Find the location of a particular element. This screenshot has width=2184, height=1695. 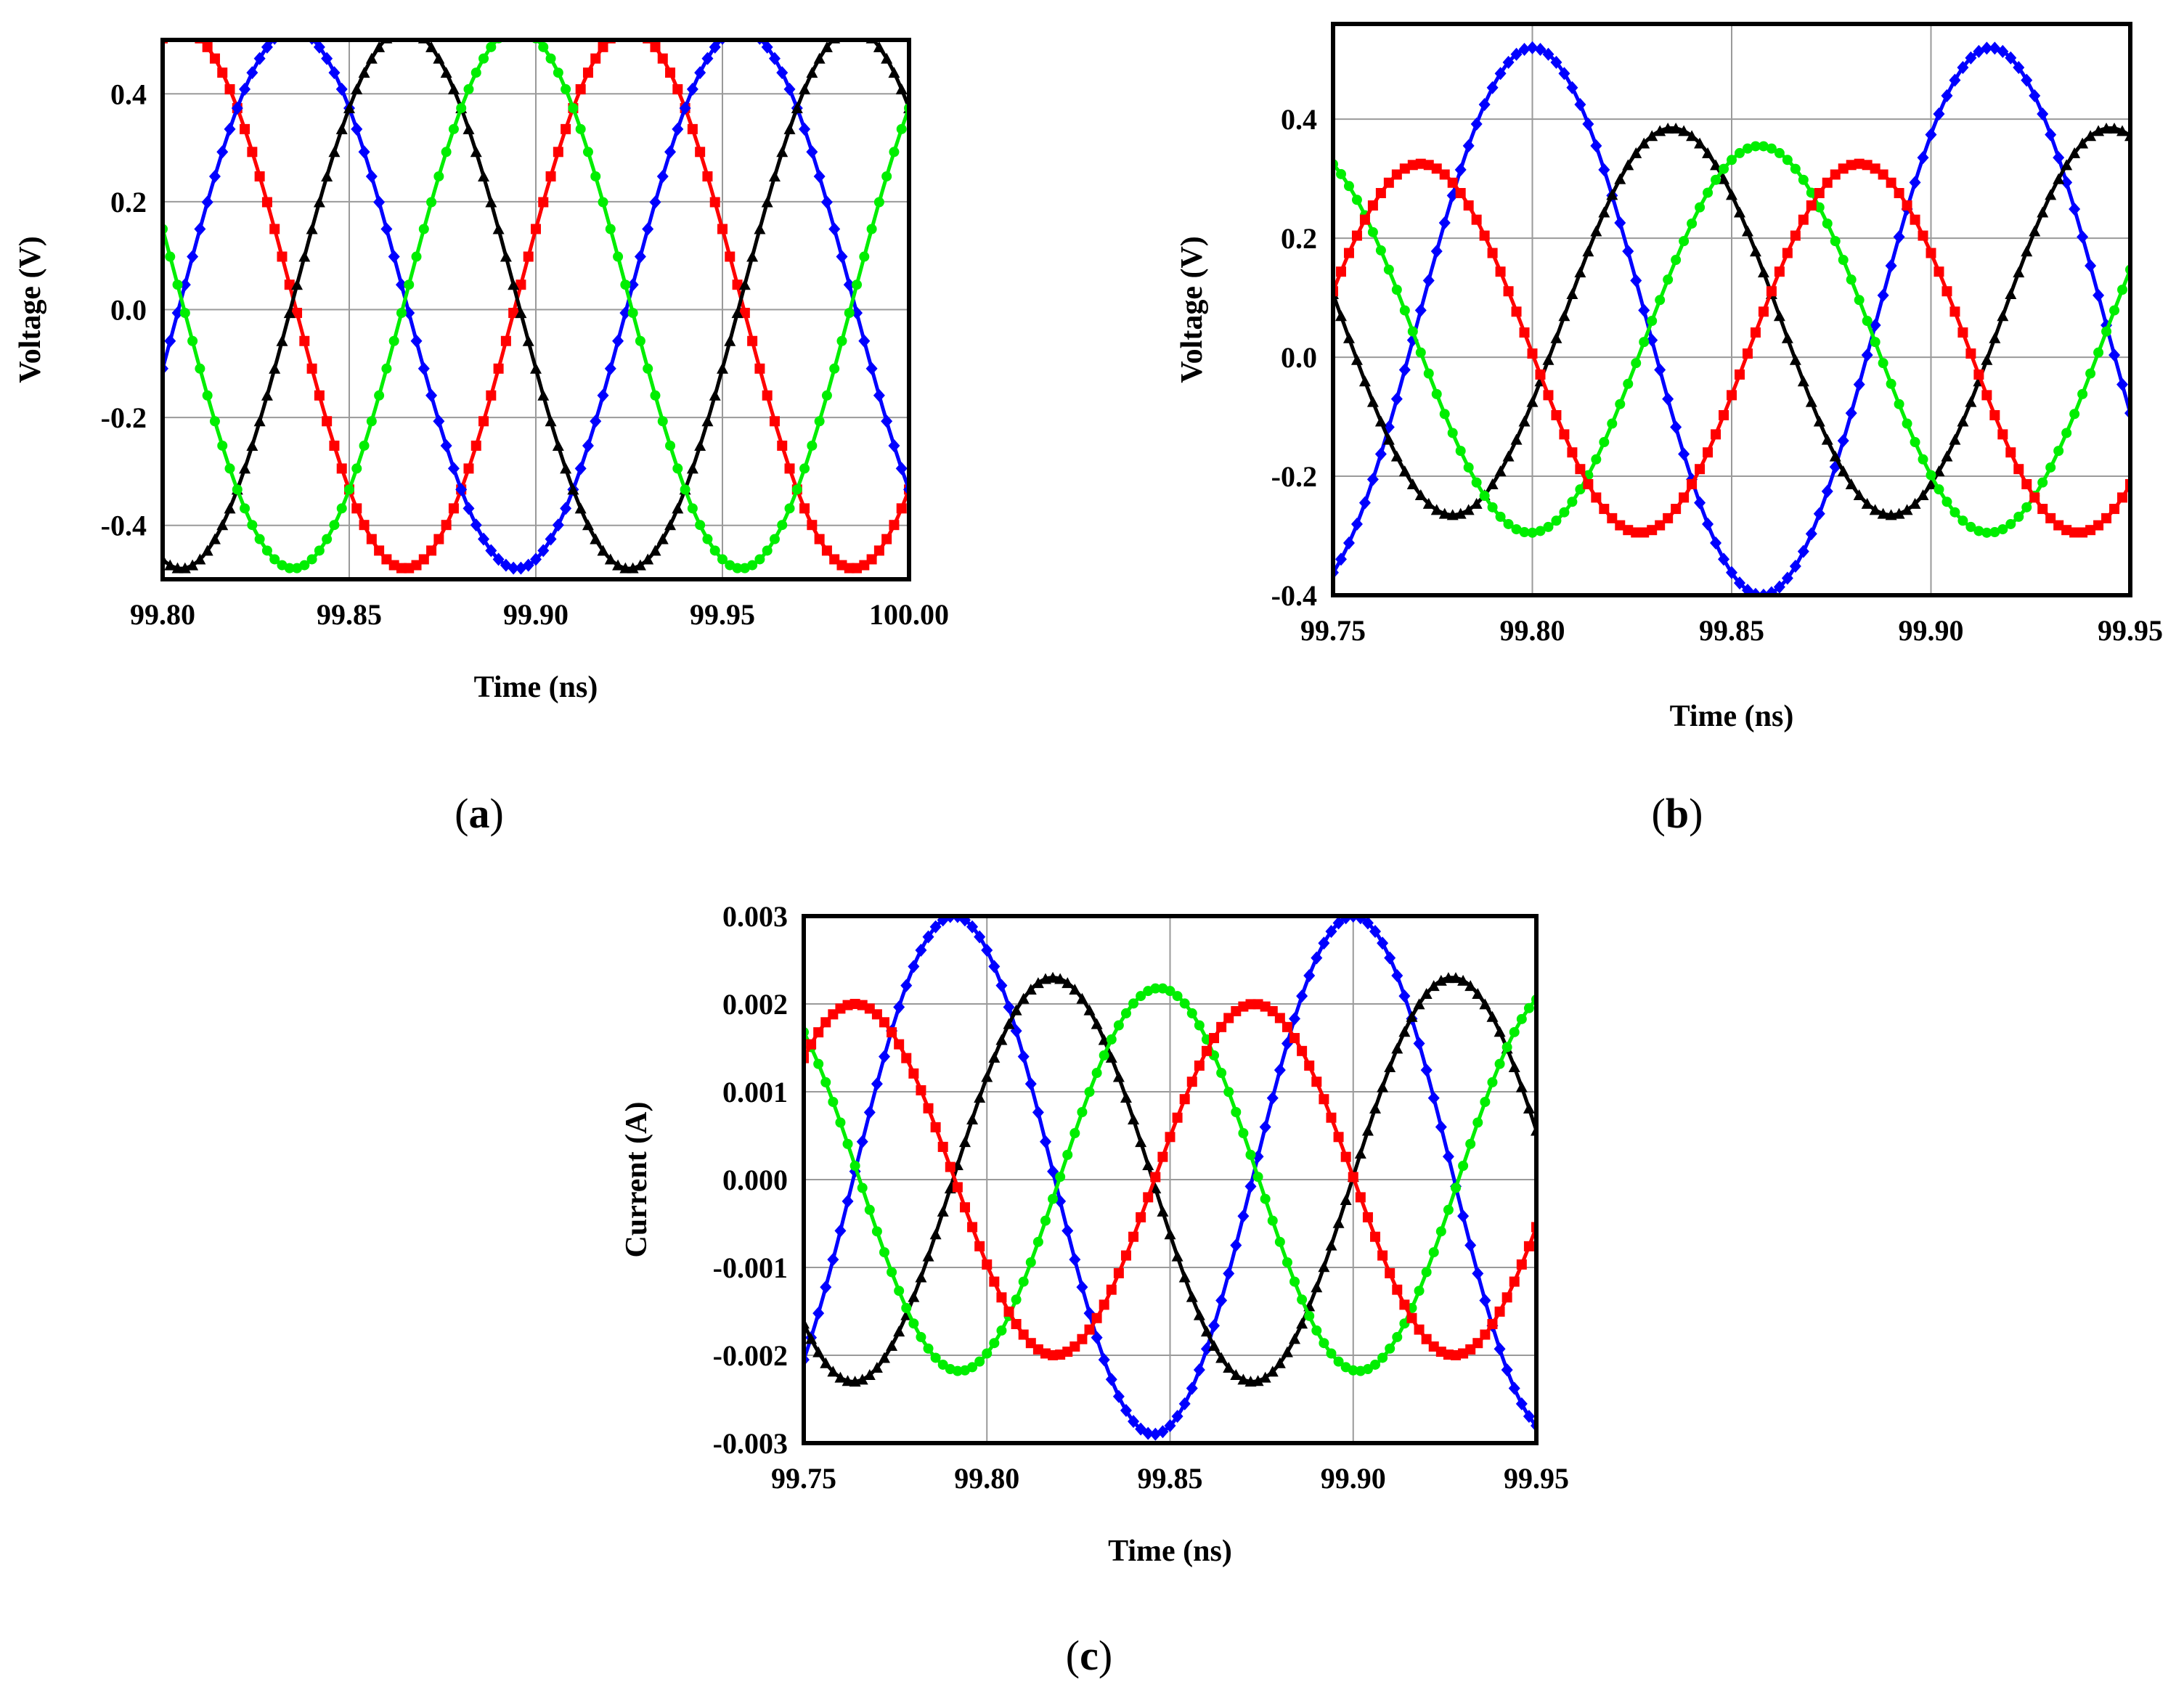

panel-label: (b) is located at coordinates (1677, 813).